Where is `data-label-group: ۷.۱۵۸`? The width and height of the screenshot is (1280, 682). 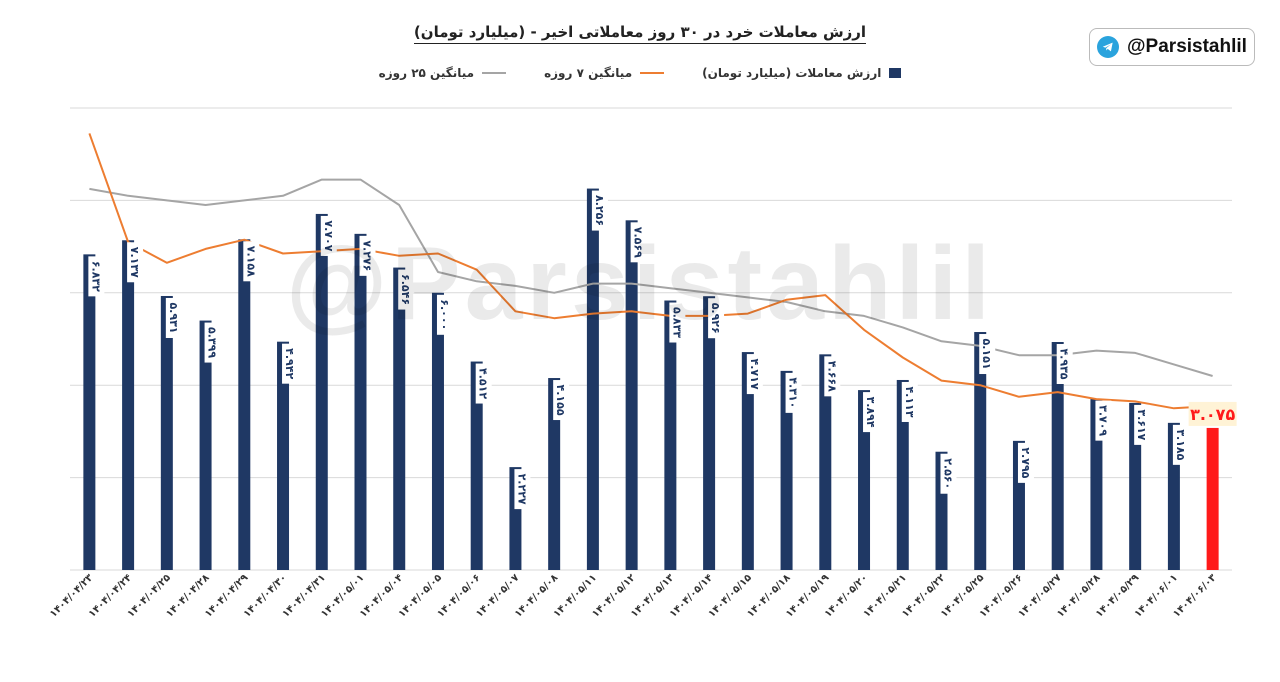
data-label-group: ۷.۱۵۸ is located at coordinates (251, 261).